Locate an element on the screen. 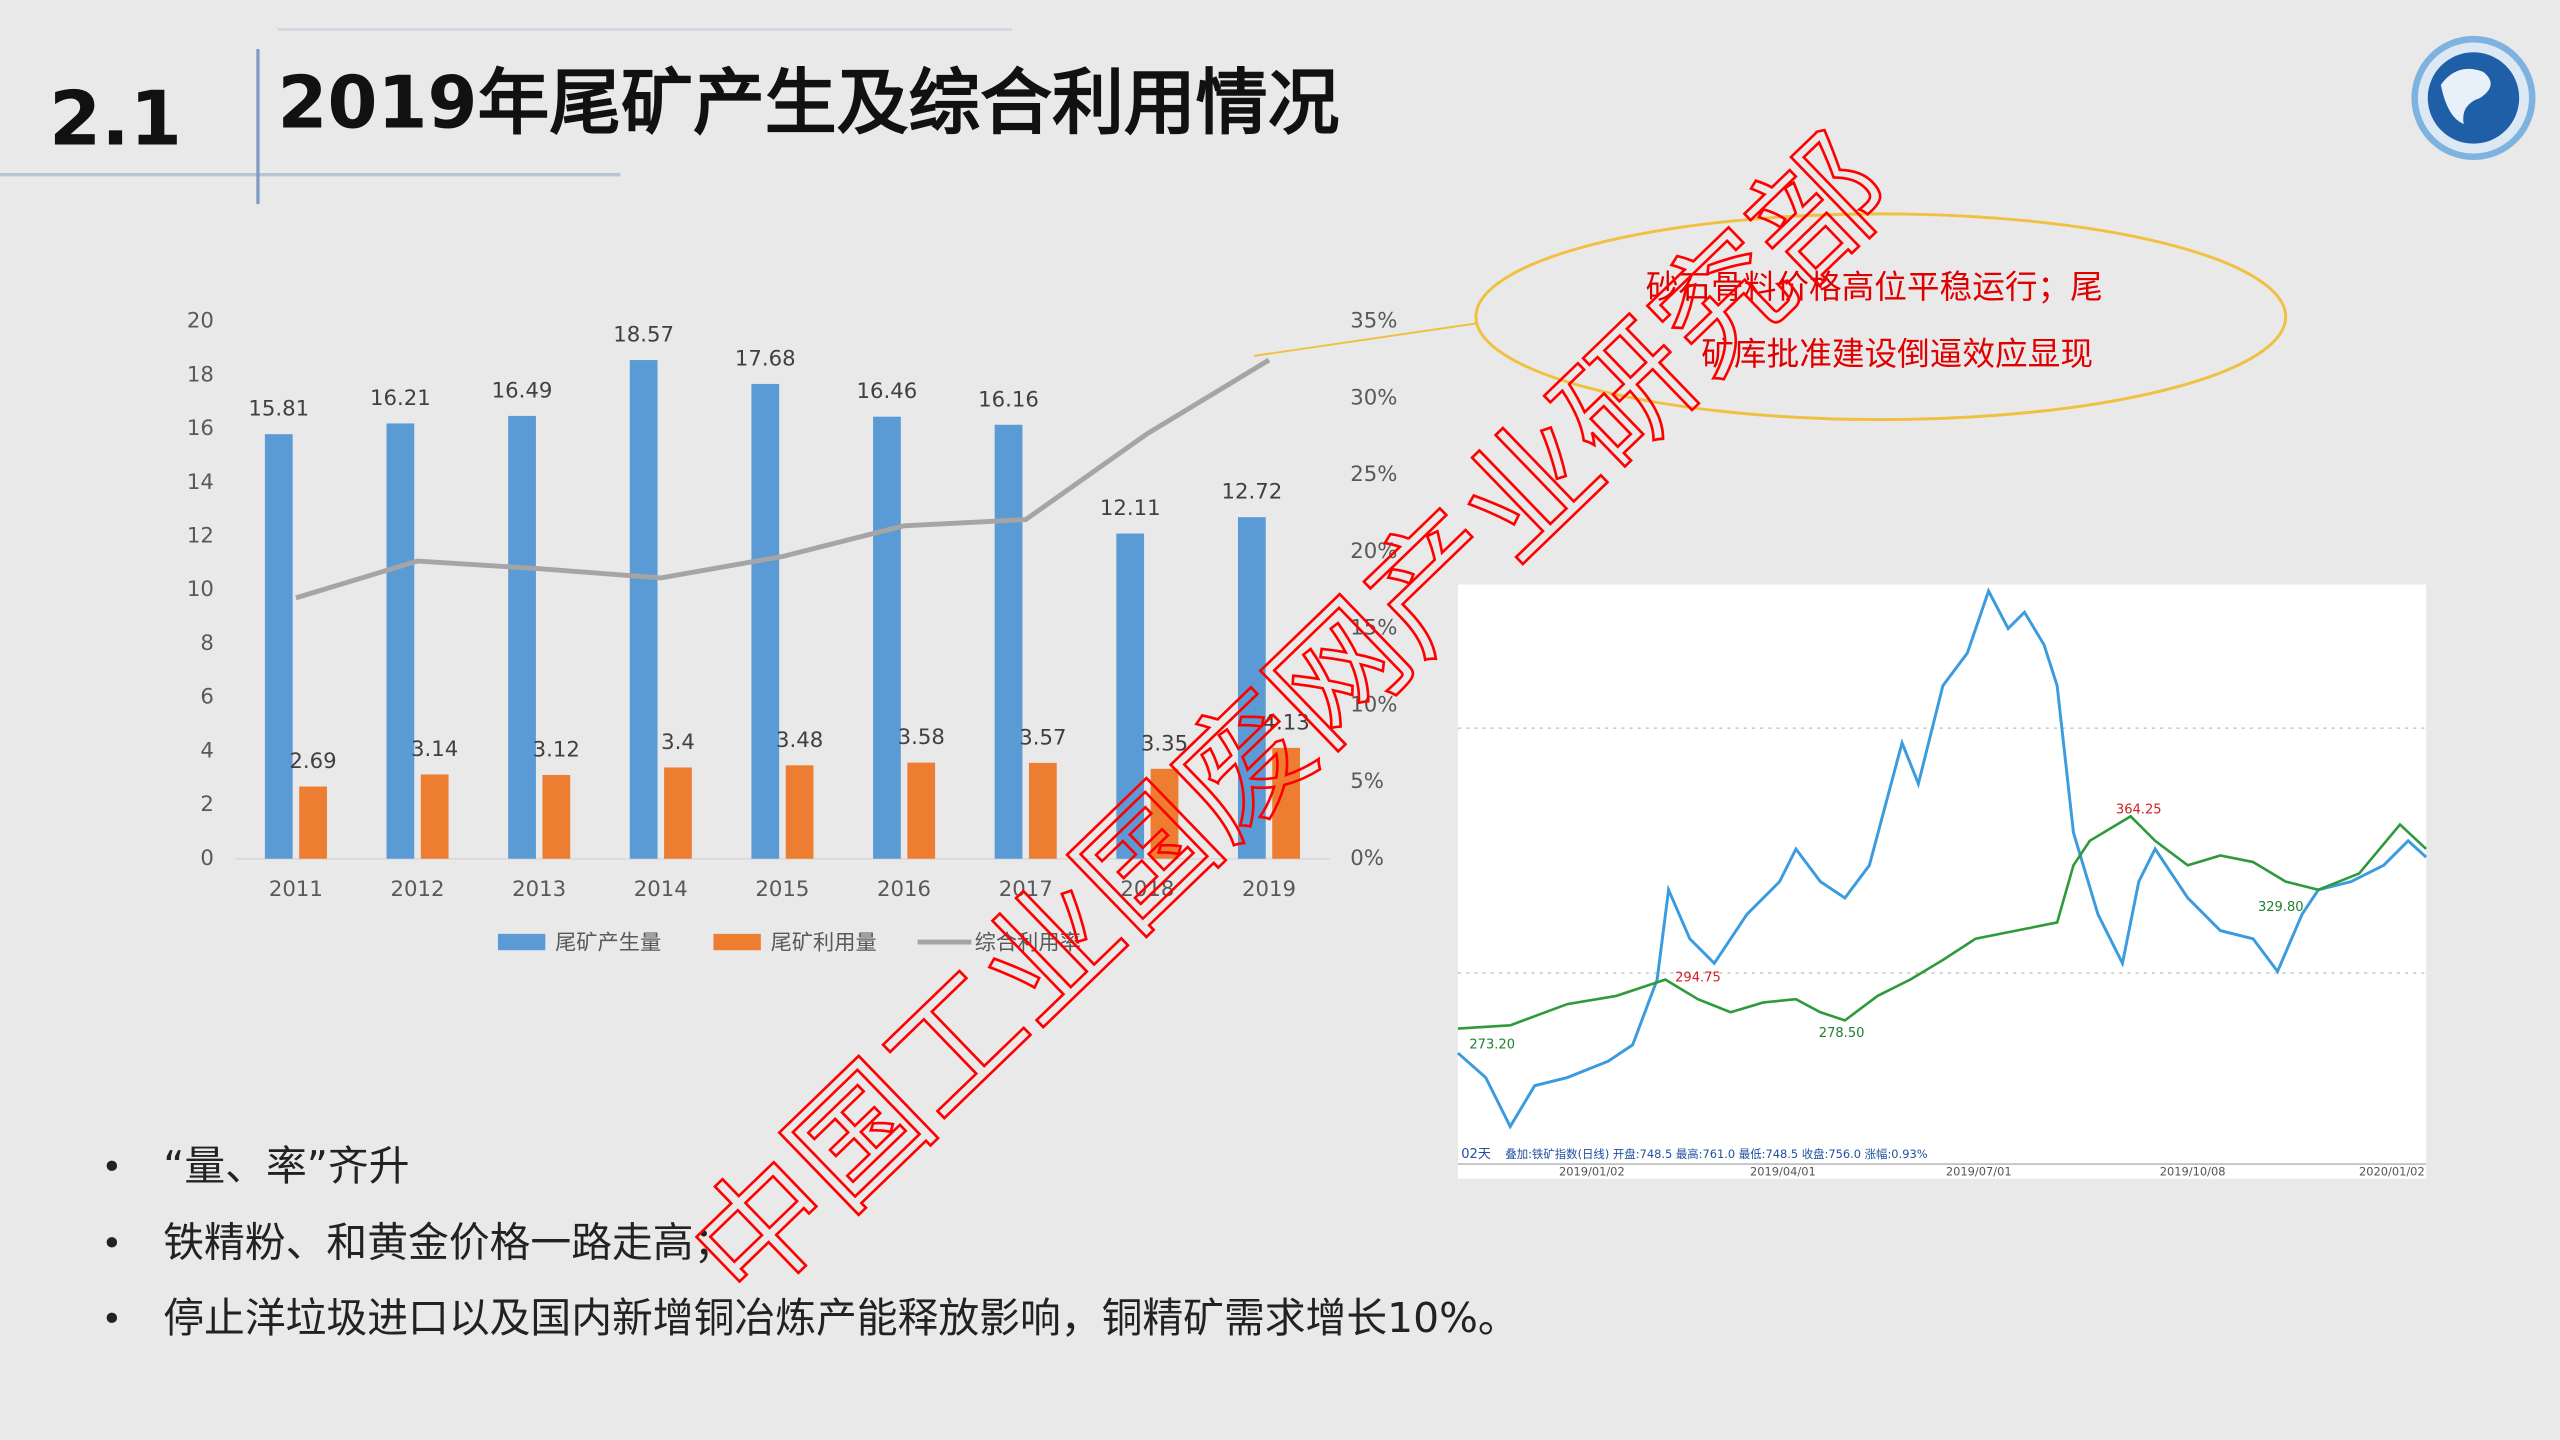 This screenshot has height=1440, width=2560. data-label: 16.49 is located at coordinates (522, 390).